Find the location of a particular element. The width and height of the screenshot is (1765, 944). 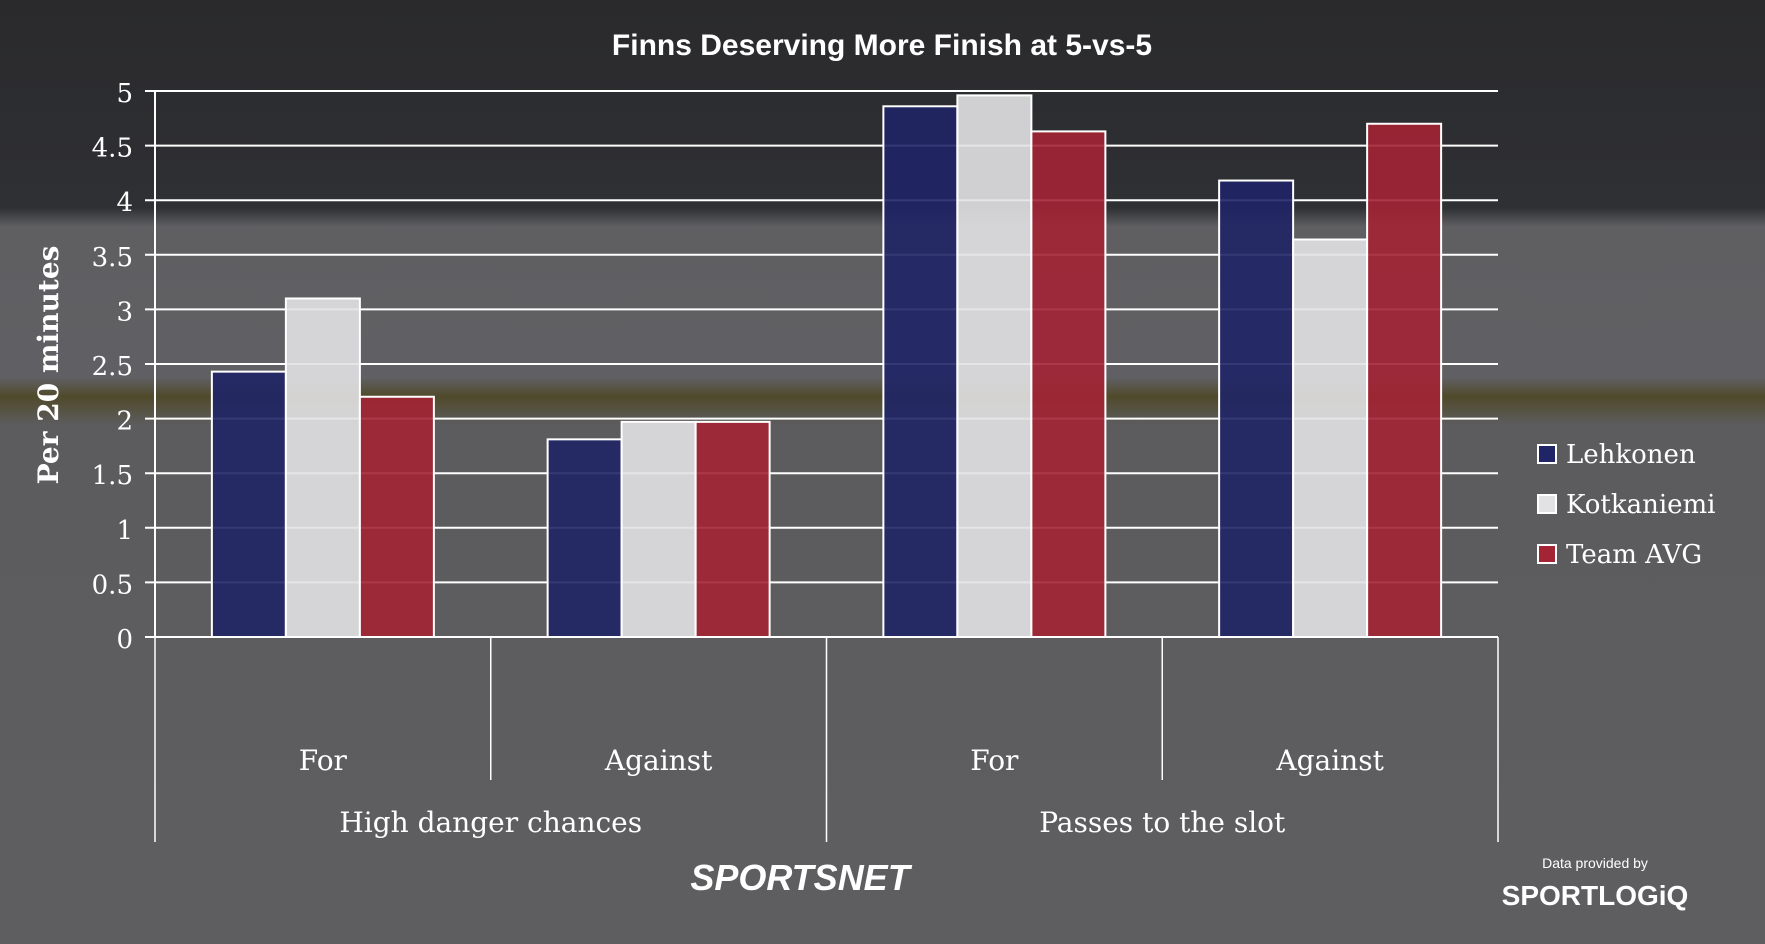

y-tick-label: 1.5 is located at coordinates (112, 476).